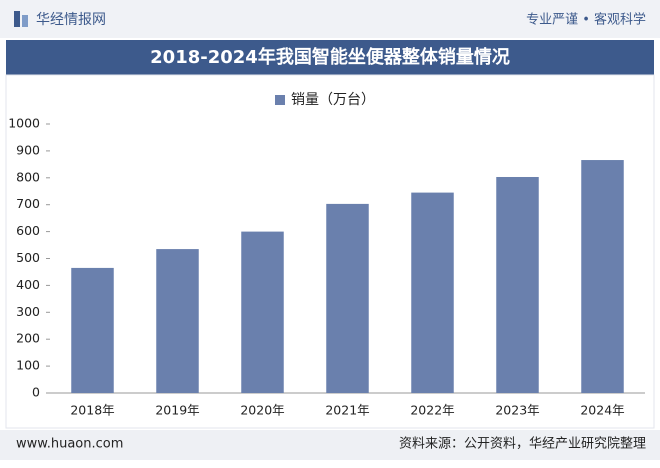 This screenshot has width=660, height=468. I want to click on x-tick-label: 2018年, so click(92, 410).